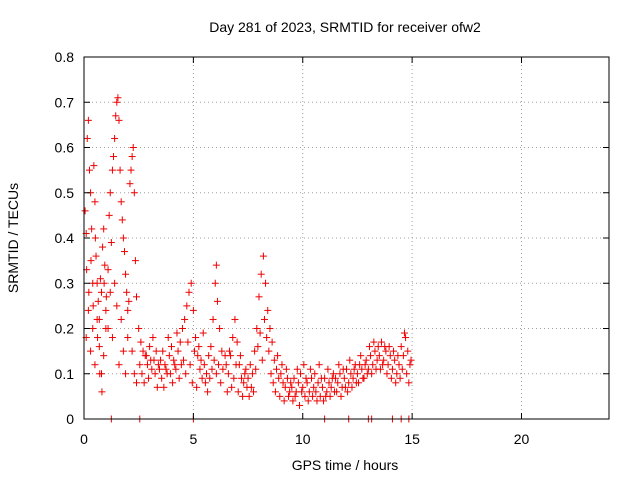  Describe the element at coordinates (70, 419) in the screenshot. I see `y-tick-label: 0` at that location.